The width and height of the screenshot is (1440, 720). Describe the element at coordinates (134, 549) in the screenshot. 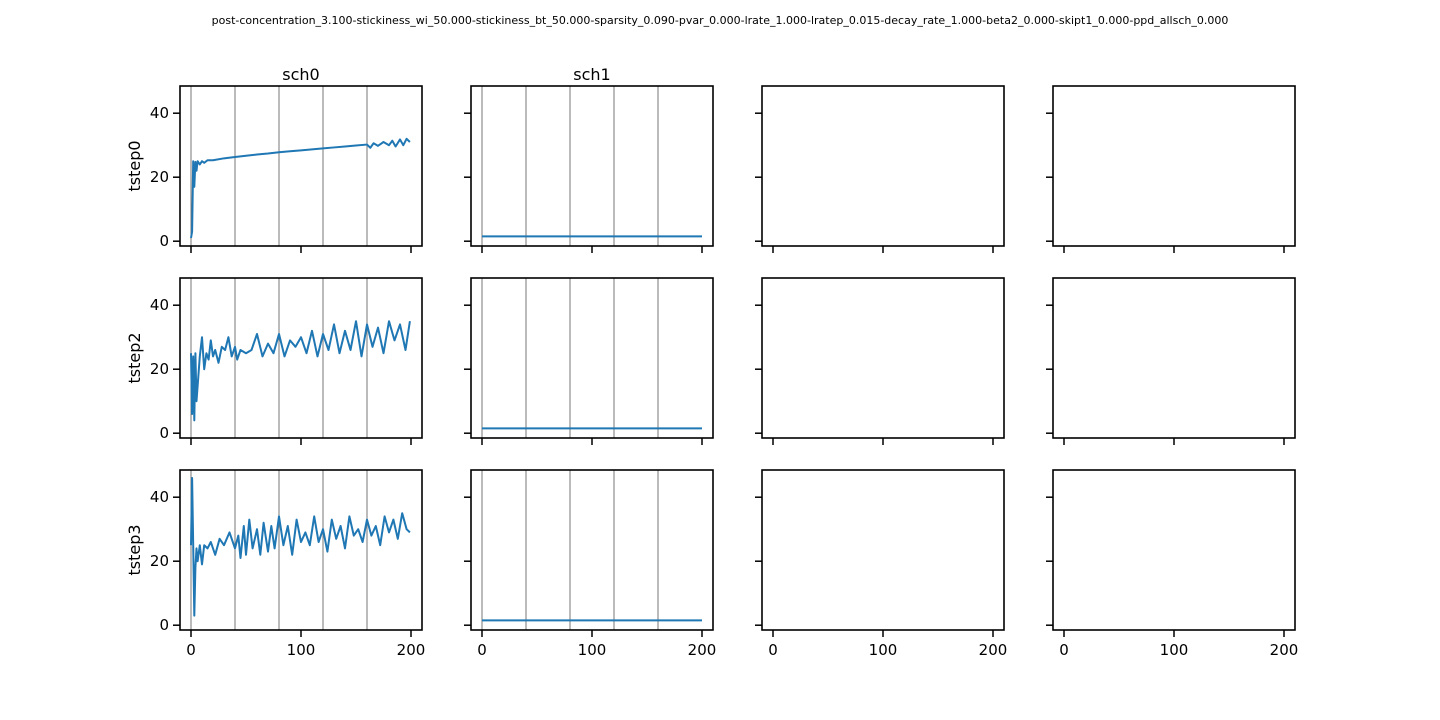

I see `row-label-tstep3: tstep3` at that location.